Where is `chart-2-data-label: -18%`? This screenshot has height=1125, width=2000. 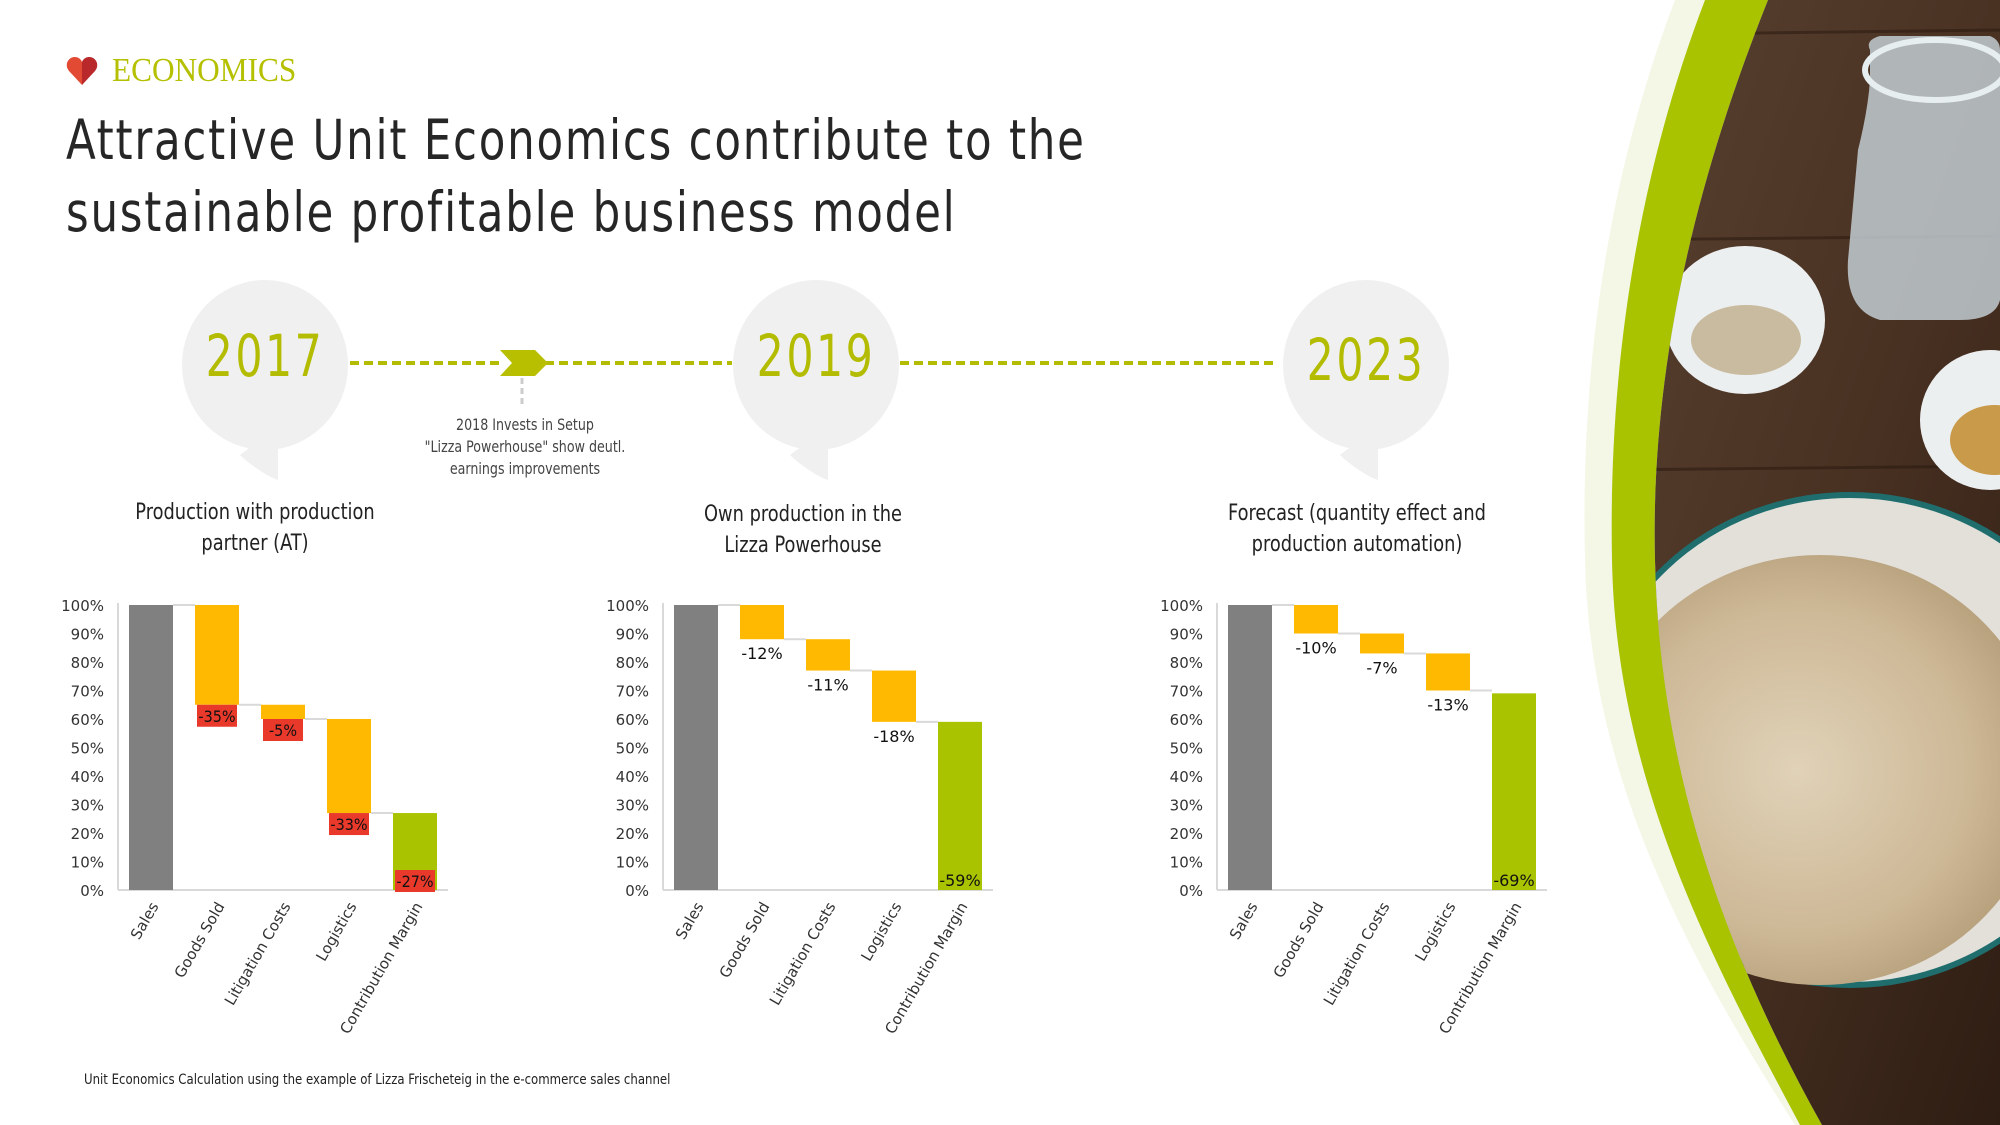 chart-2-data-label: -18% is located at coordinates (893, 736).